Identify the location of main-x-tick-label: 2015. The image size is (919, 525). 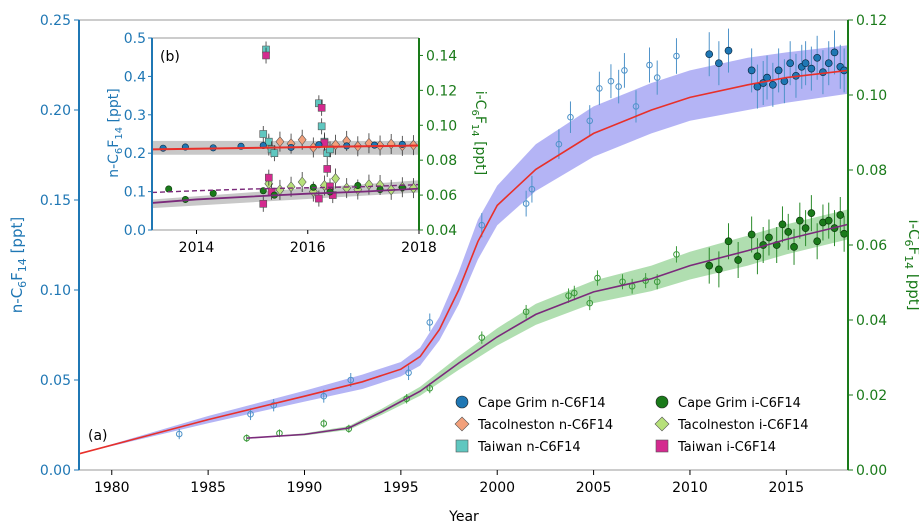
(787, 488).